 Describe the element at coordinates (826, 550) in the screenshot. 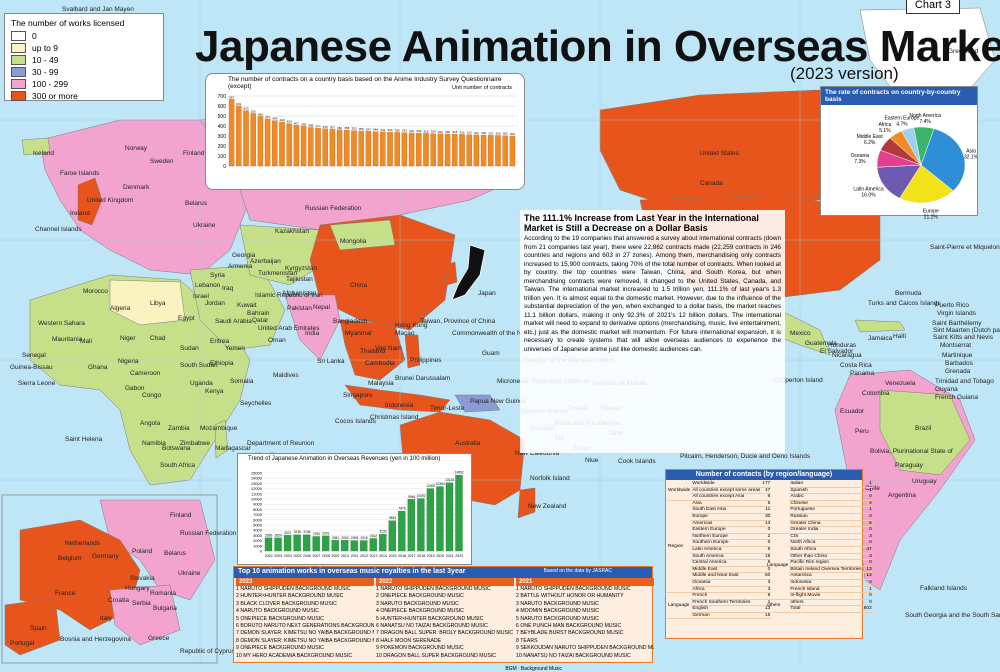

I see `contacts-label: South Africa` at that location.